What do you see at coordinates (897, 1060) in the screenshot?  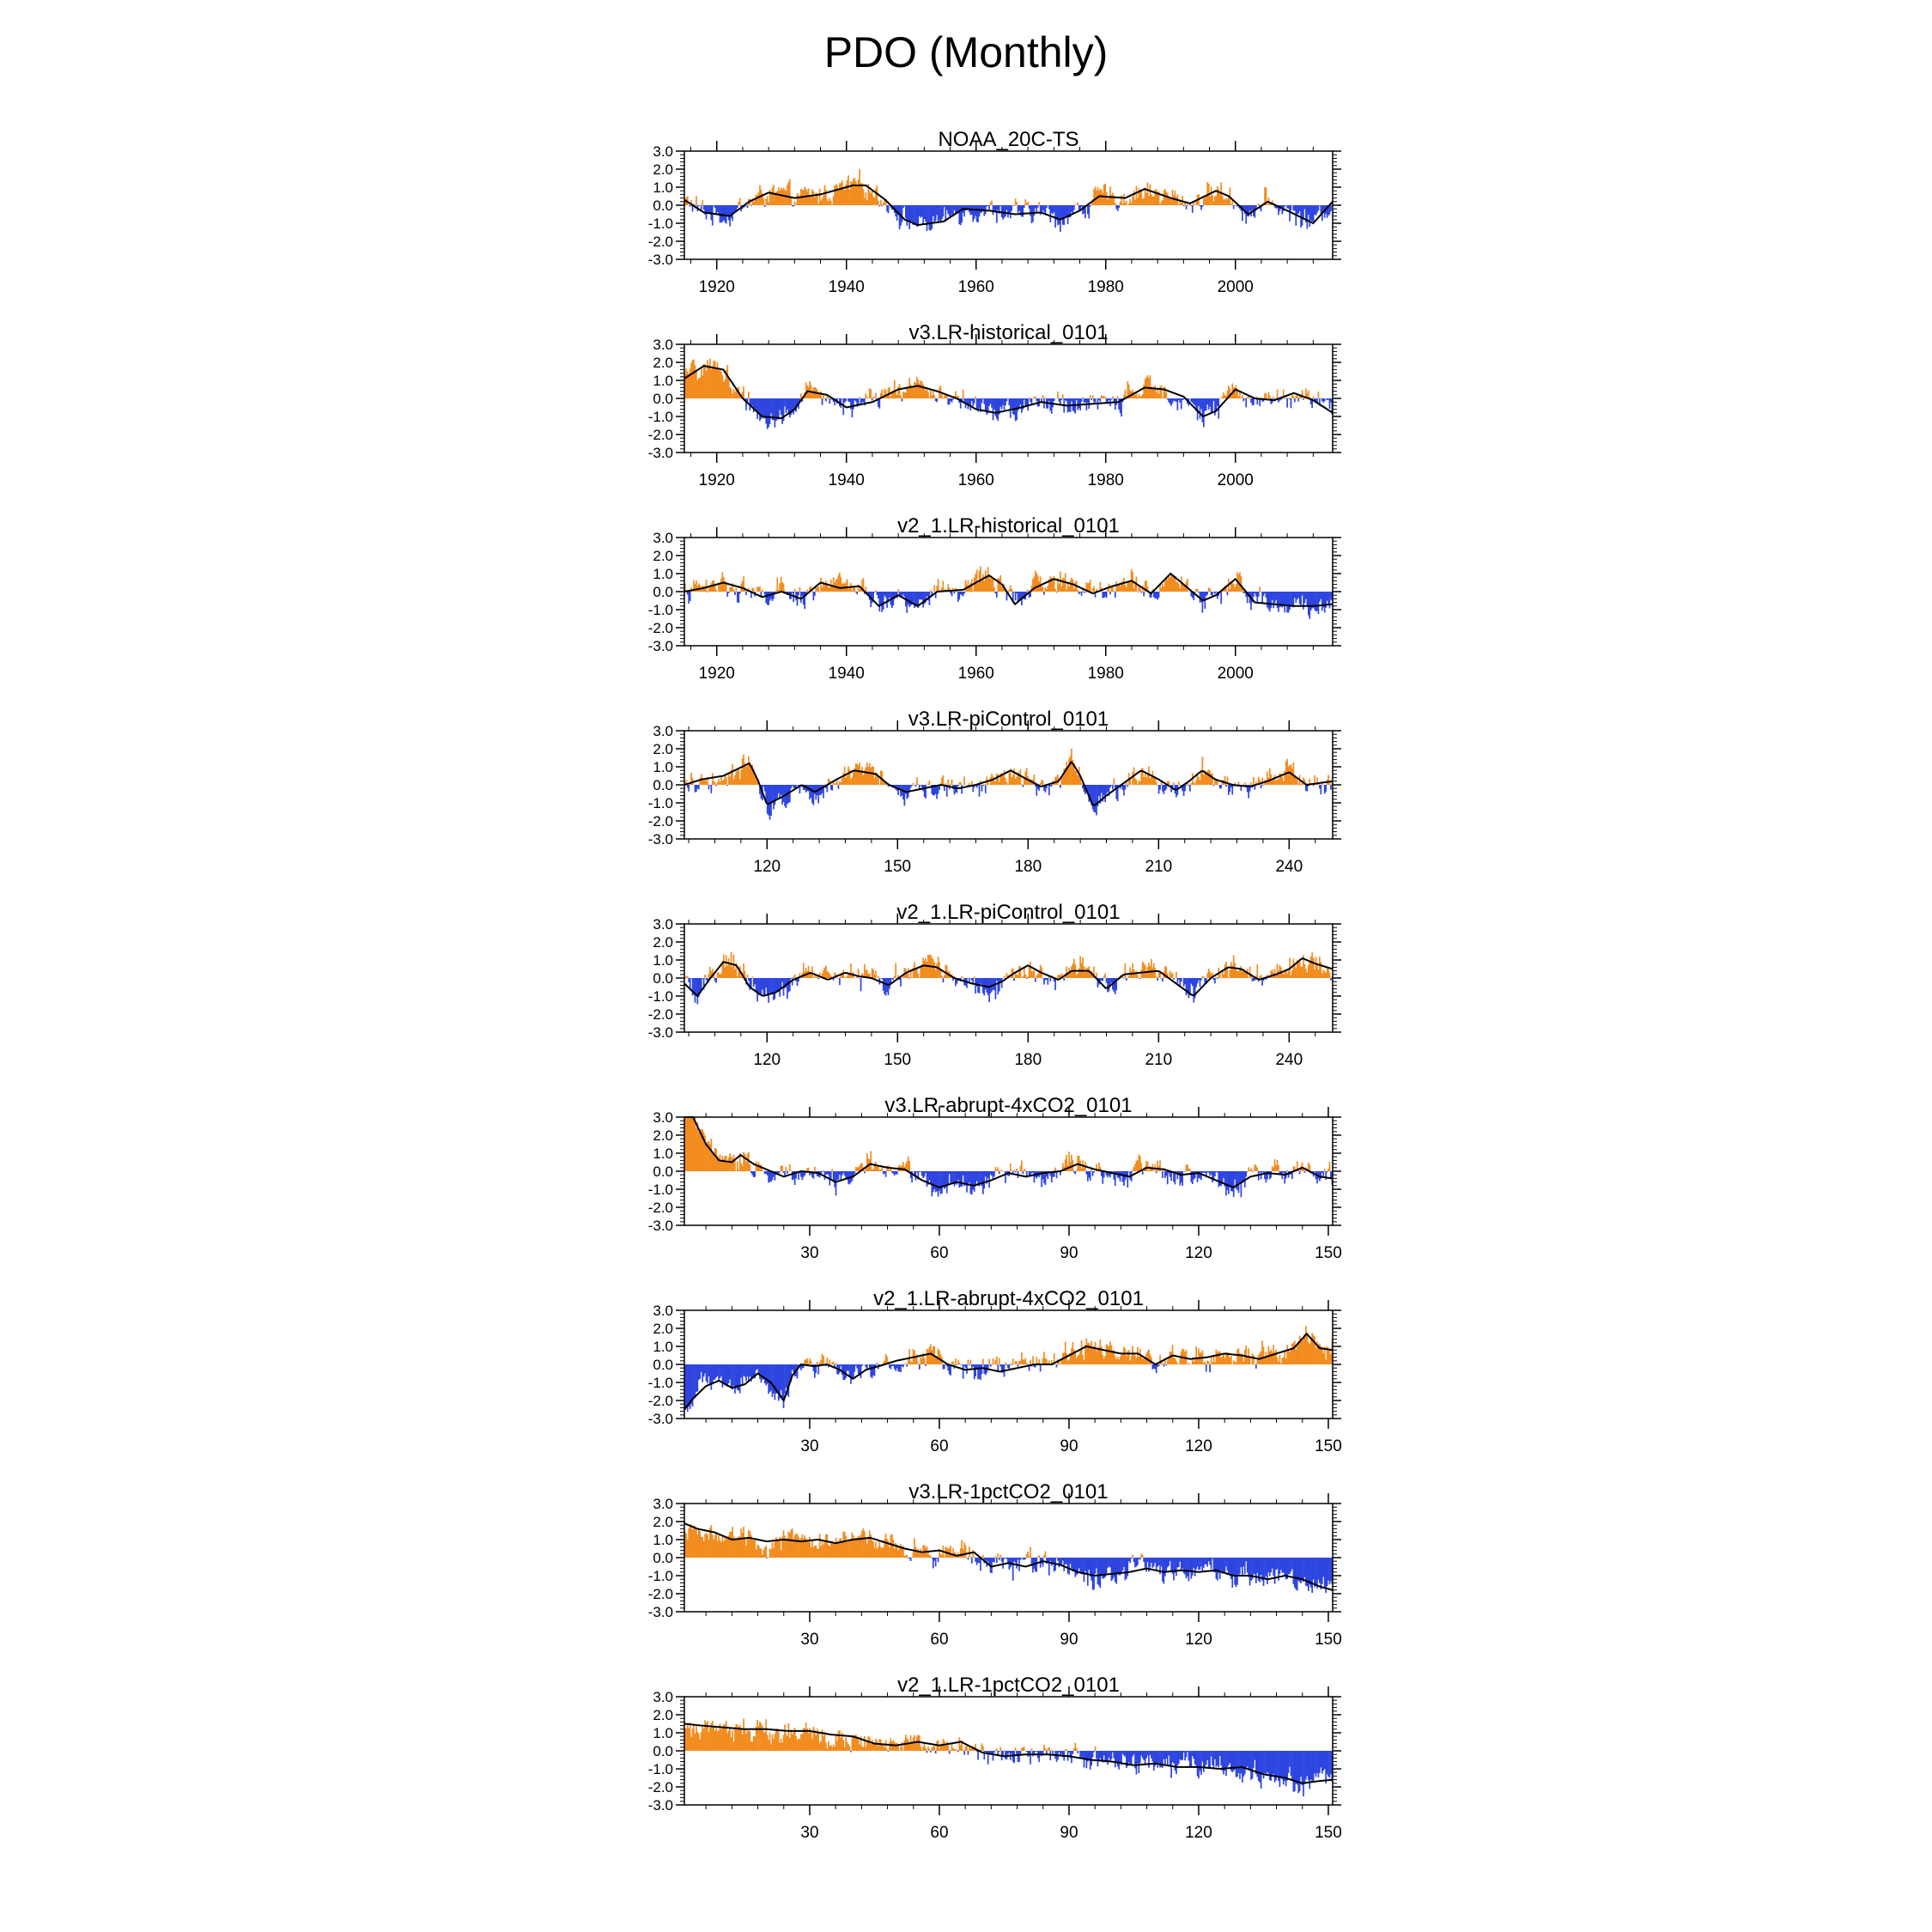 I see `x-tick-label: 150` at bounding box center [897, 1060].